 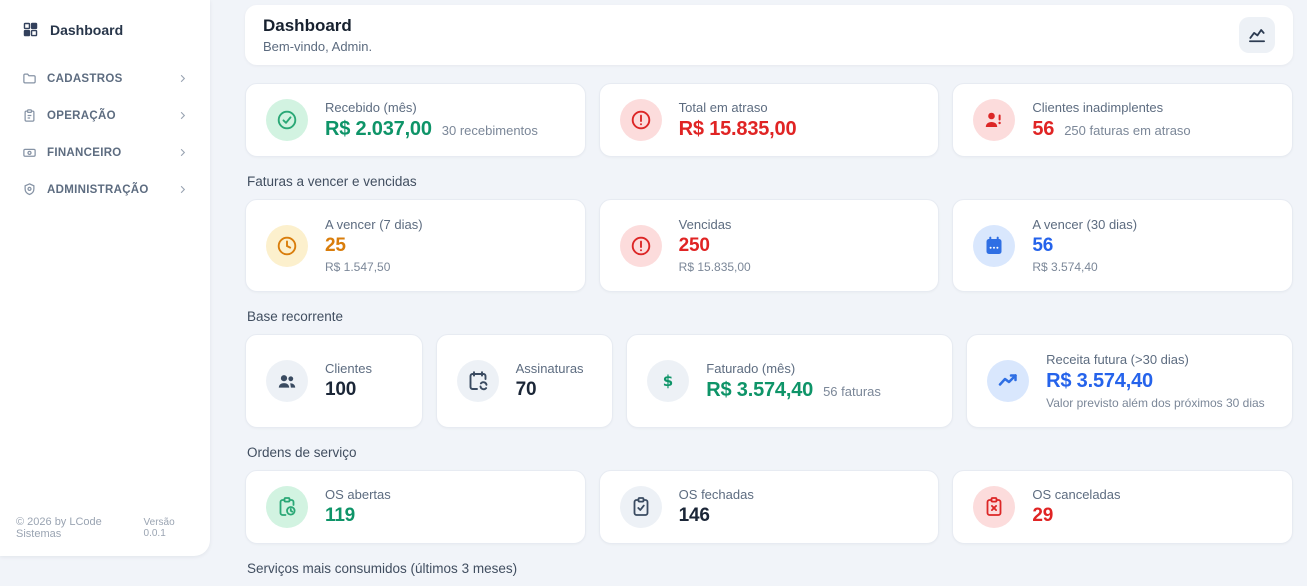 I want to click on card-value: 146, so click(x=694, y=515).